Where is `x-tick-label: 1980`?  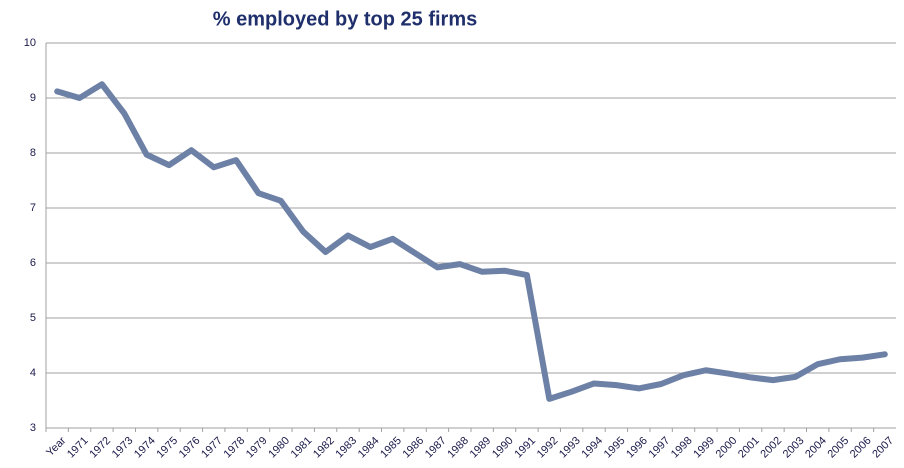 x-tick-label: 1980 is located at coordinates (279, 448).